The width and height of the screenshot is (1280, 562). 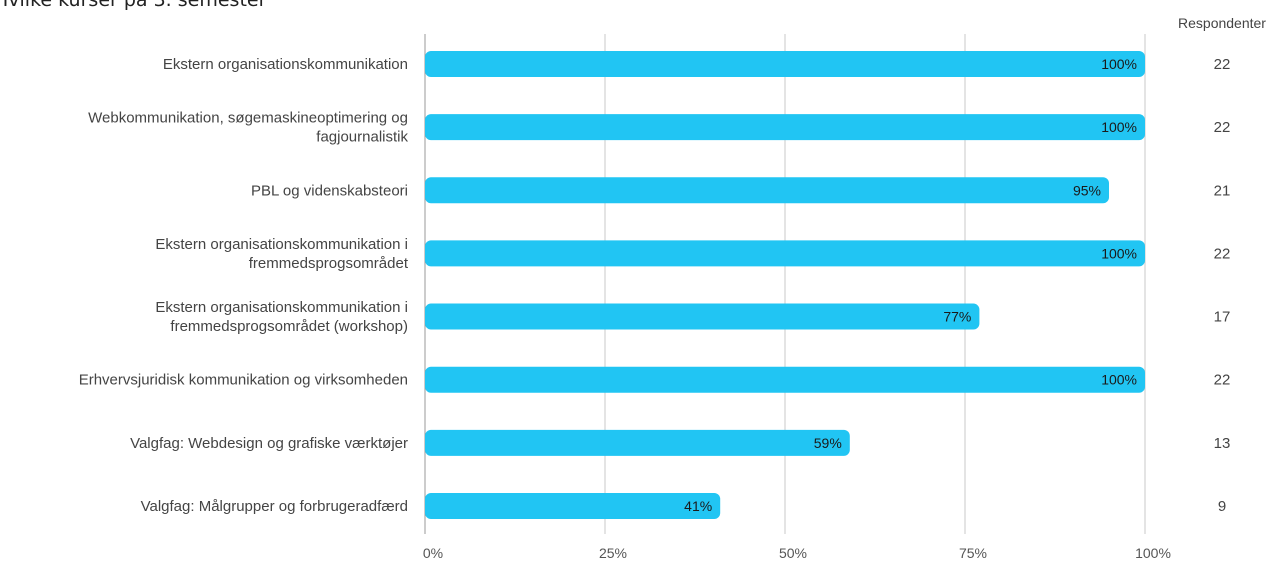 I want to click on category-label: Valgfag: Målgrupper og forbrugeradfærd, so click(x=274, y=506).